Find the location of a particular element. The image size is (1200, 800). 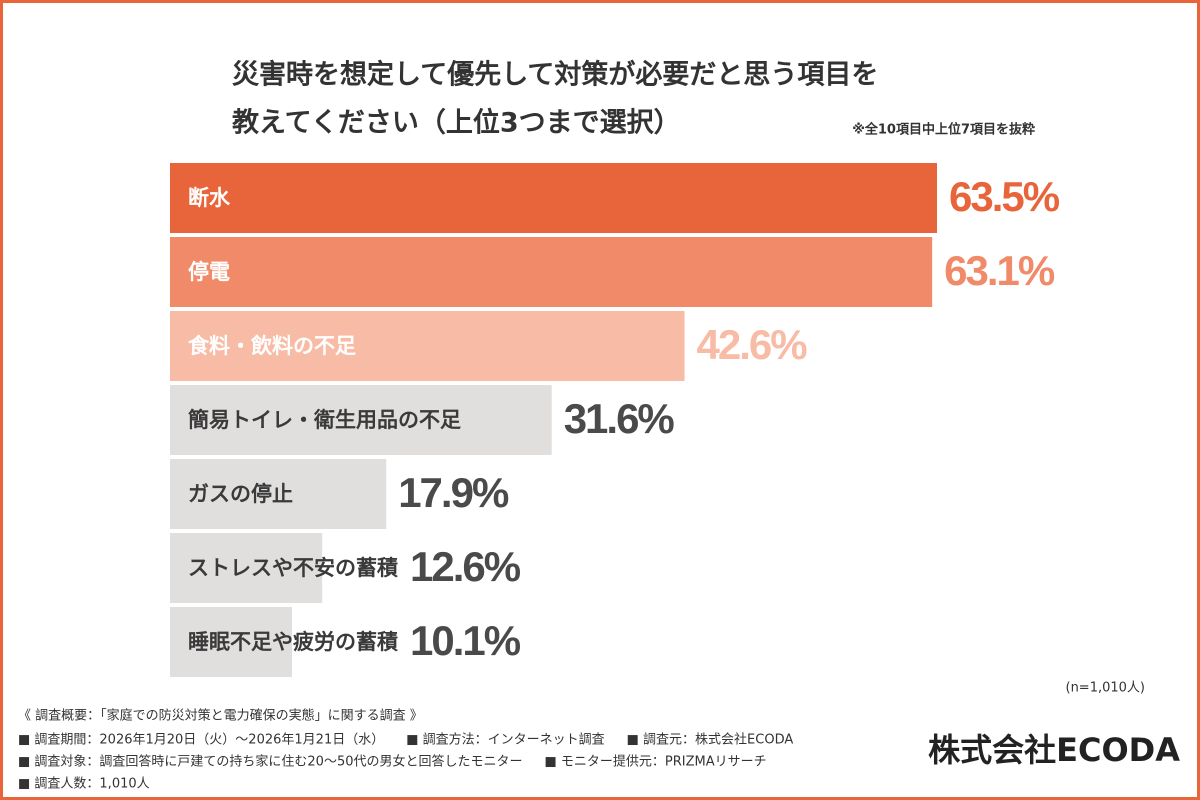

value-label: 10.1% is located at coordinates (465, 640).